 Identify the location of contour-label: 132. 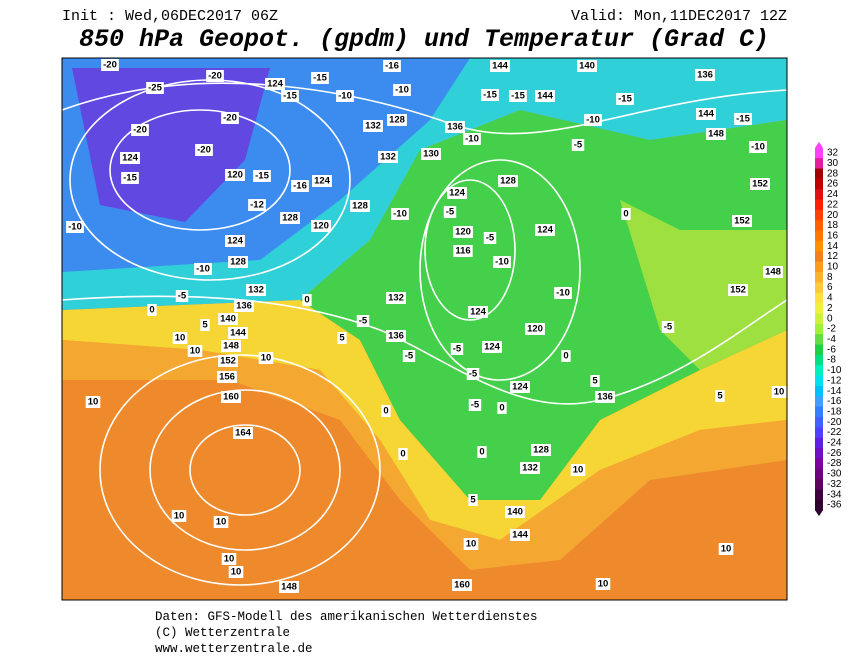
(530, 468).